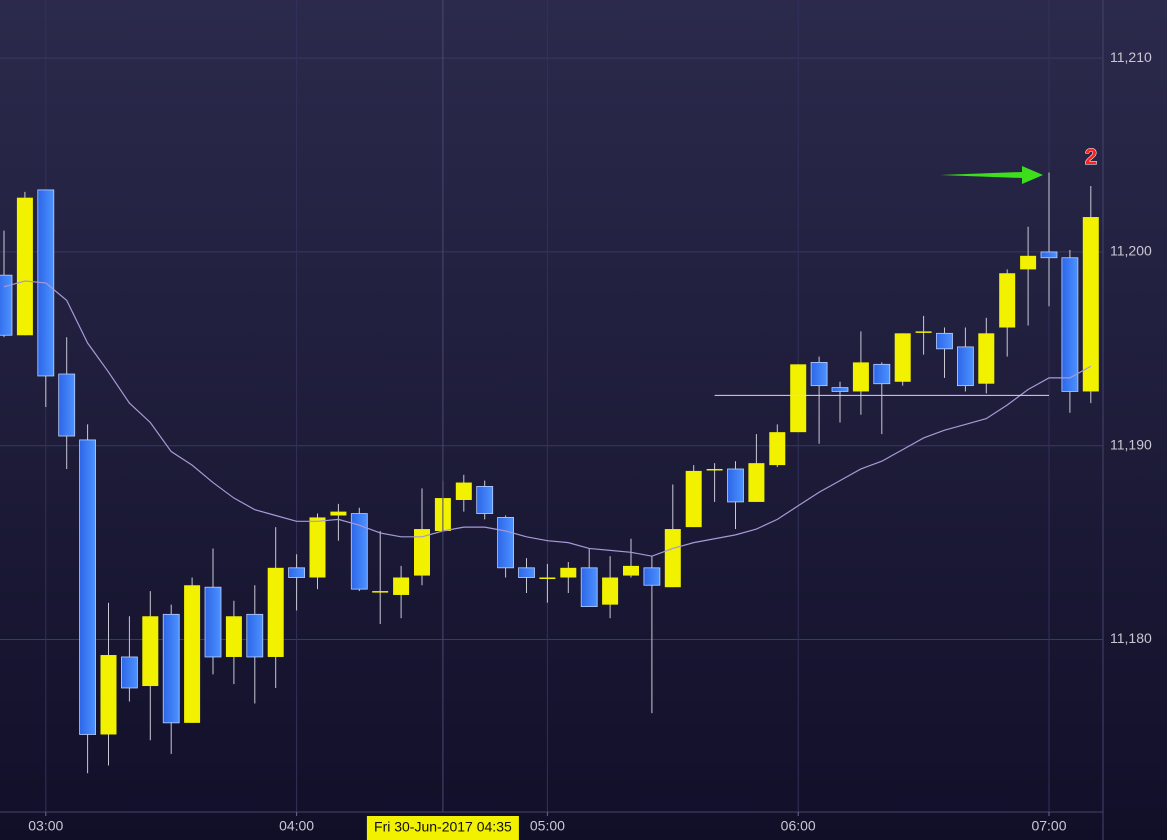  I want to click on x-tick-label: 05:00, so click(547, 826).